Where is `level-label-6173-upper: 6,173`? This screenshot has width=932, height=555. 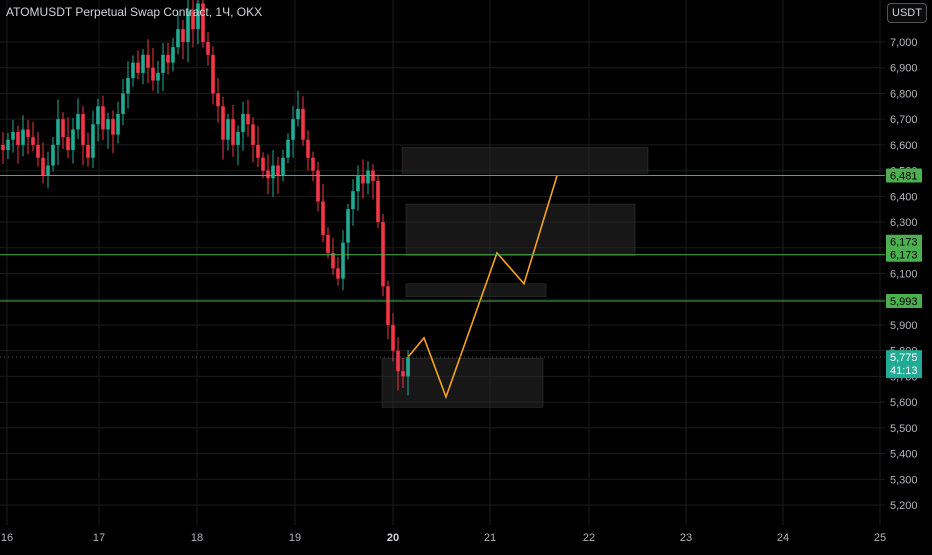
level-label-6173-upper: 6,173 is located at coordinates (904, 243).